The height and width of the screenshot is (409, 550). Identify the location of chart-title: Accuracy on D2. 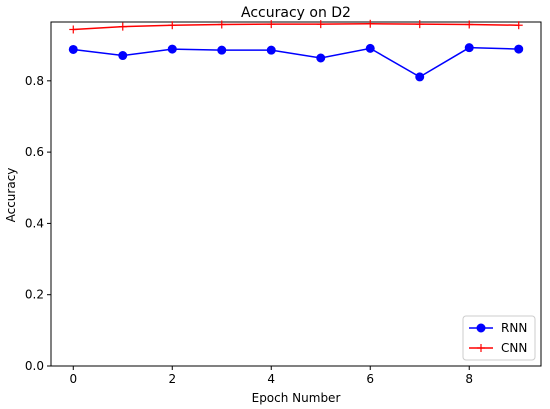
(296, 13).